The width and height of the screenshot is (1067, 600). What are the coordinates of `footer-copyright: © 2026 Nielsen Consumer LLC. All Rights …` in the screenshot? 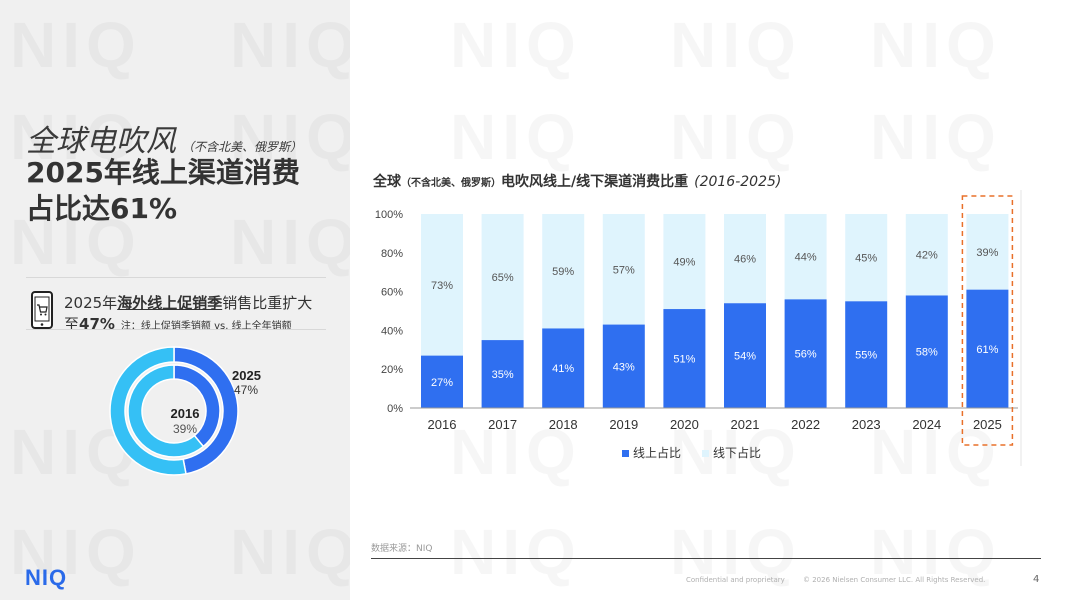 It's located at (894, 580).